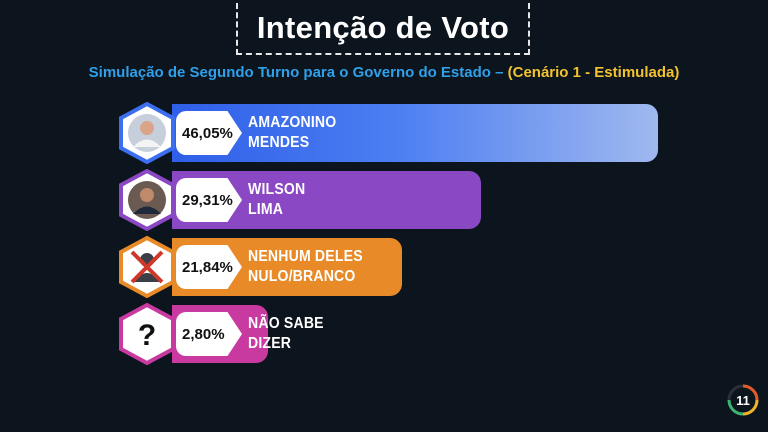  Describe the element at coordinates (286, 323) in the screenshot. I see `category-line-1: NÃO SABE` at that location.